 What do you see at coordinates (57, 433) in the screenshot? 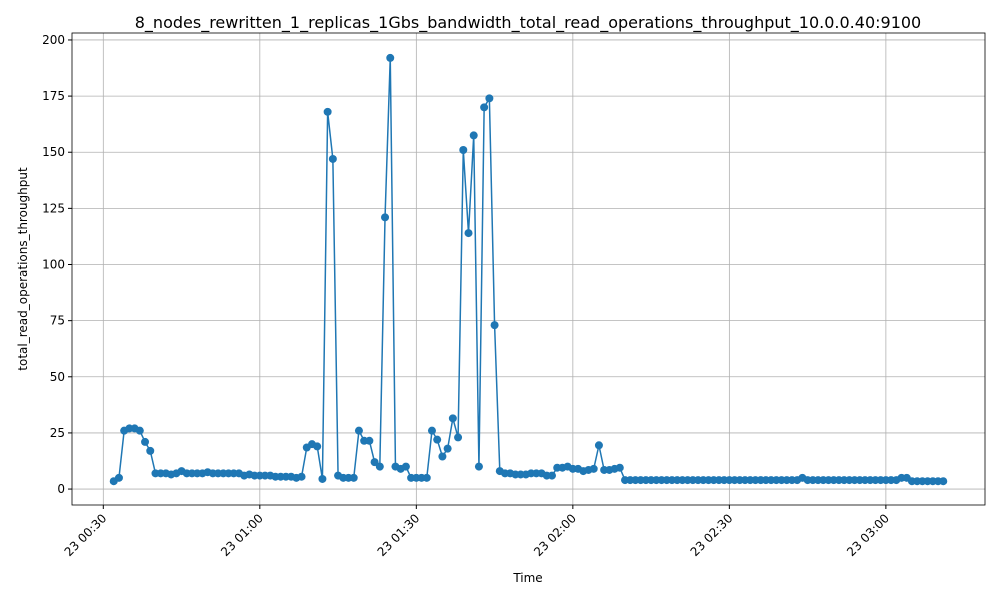
I see `y-tick-label: 25` at bounding box center [57, 433].